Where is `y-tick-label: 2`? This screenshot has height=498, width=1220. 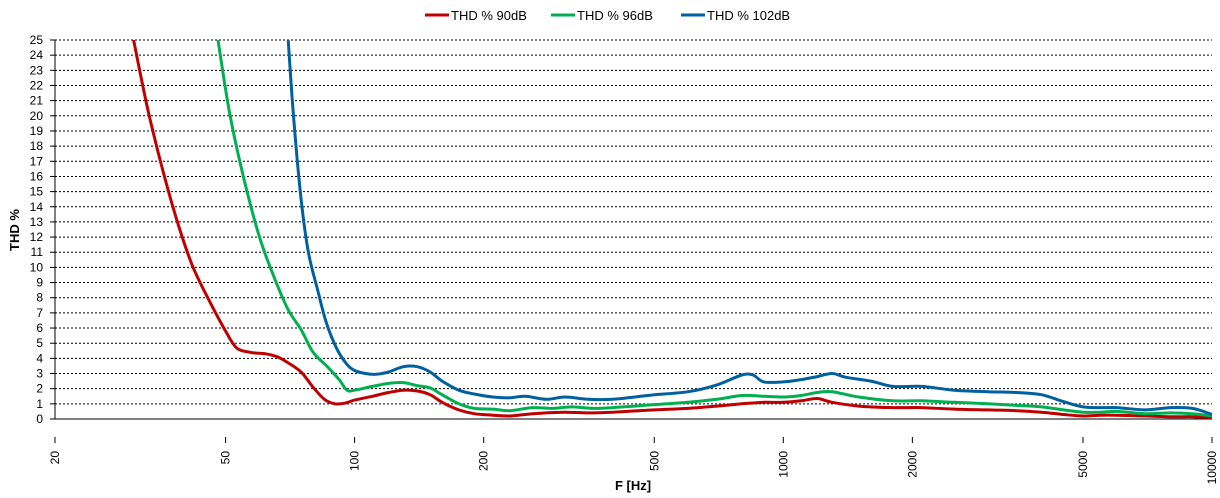
y-tick-label: 2 is located at coordinates (39, 389).